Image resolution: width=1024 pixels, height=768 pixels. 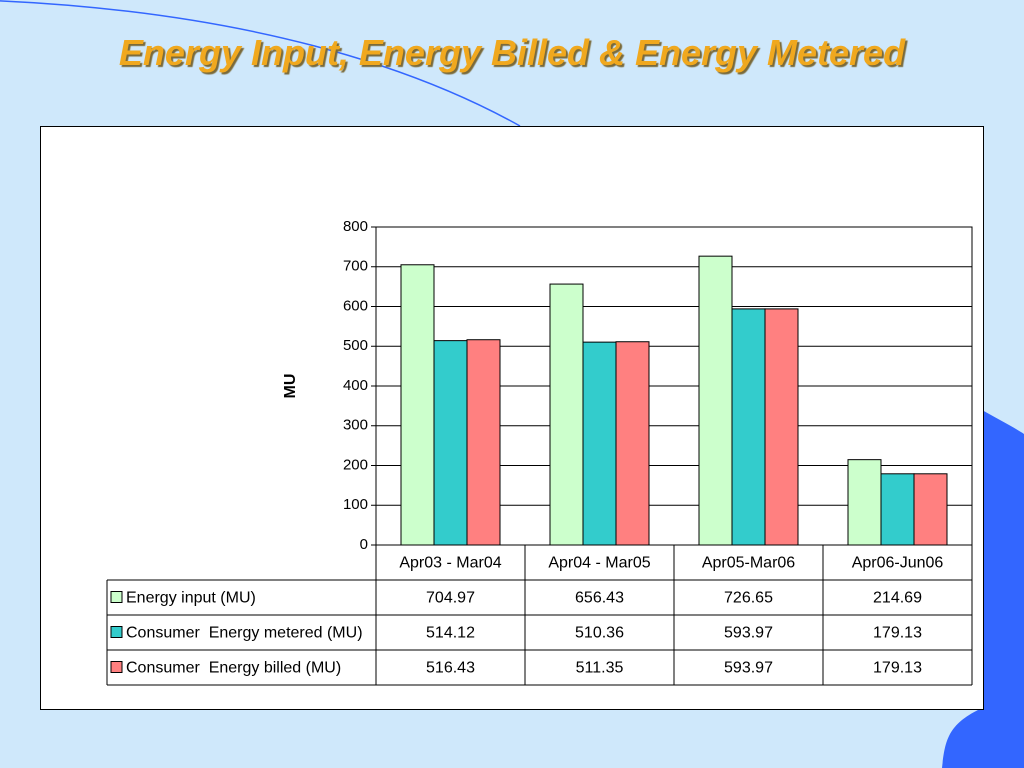 What do you see at coordinates (290, 386) in the screenshot?
I see `y-axis-label: MU` at bounding box center [290, 386].